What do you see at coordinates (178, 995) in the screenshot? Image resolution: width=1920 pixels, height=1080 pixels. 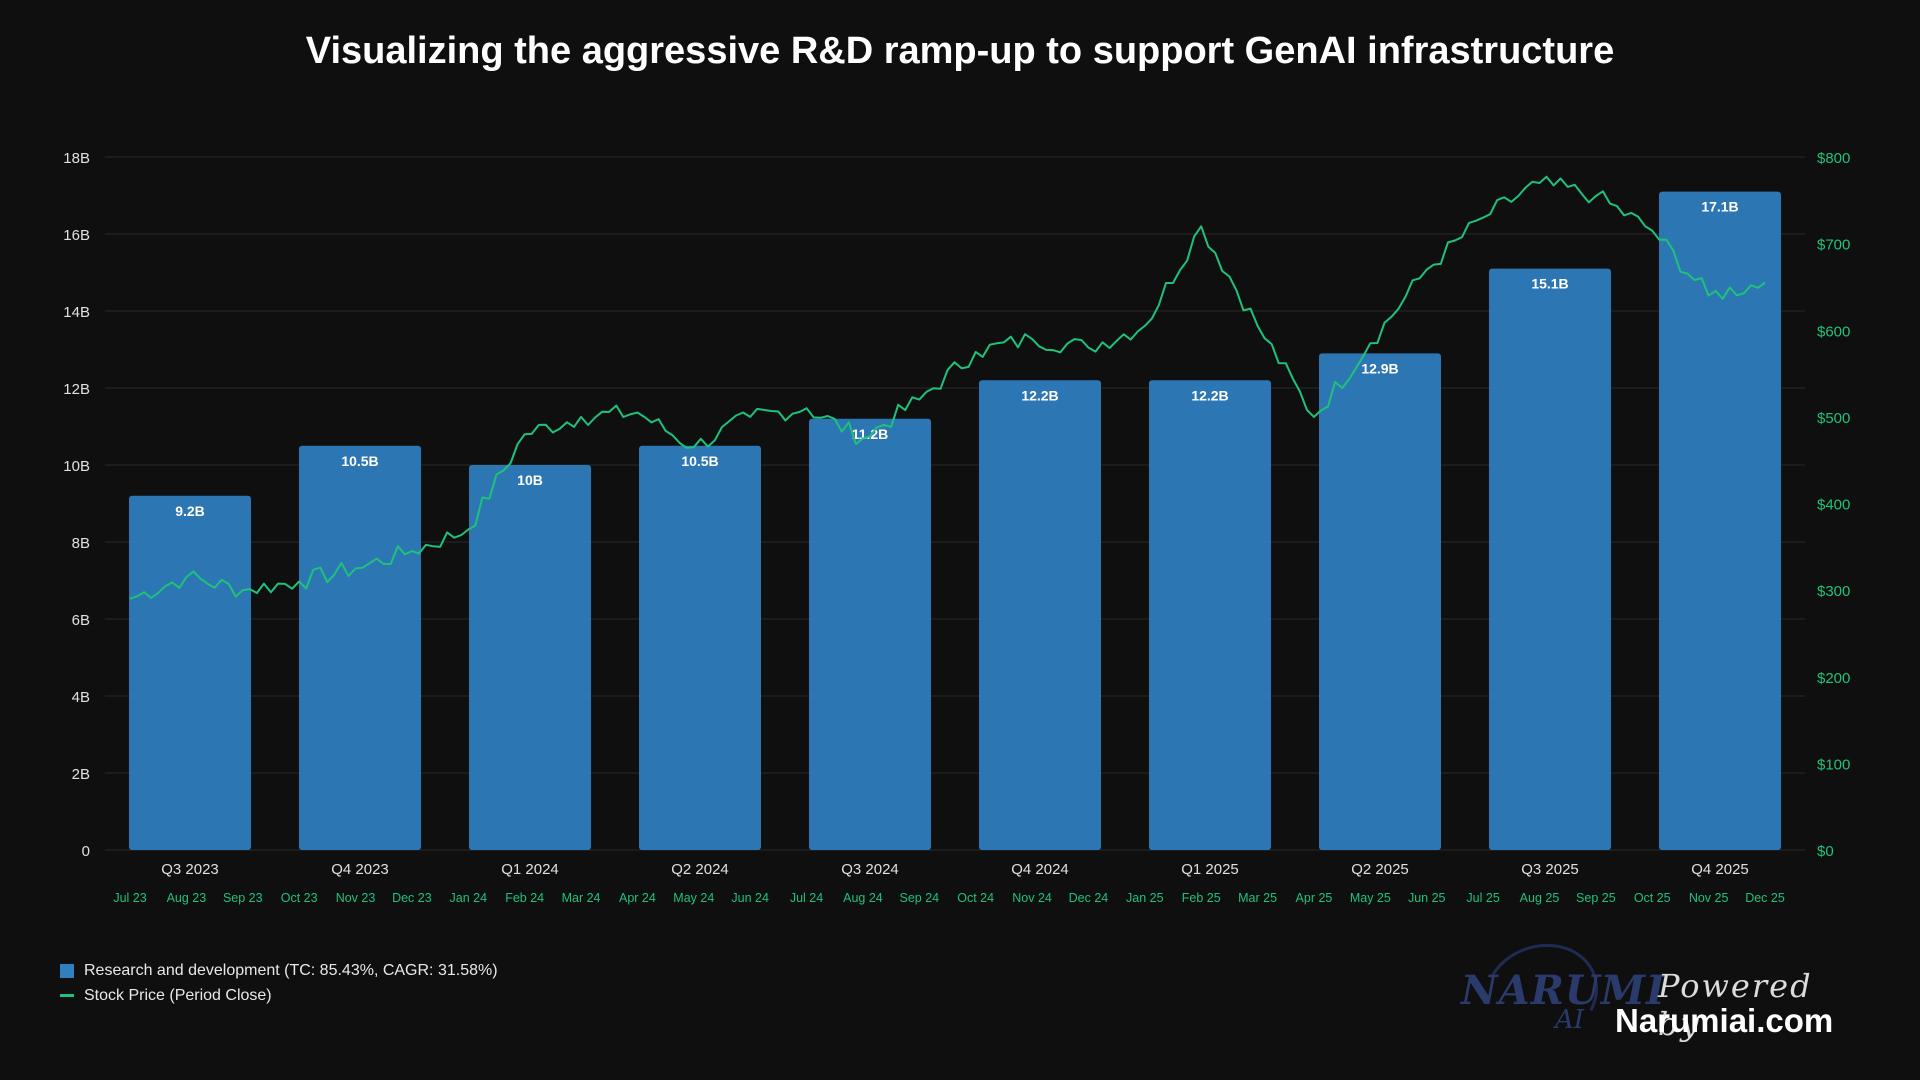 I see `legend-label-stock: Stock Price (Period Close)` at bounding box center [178, 995].